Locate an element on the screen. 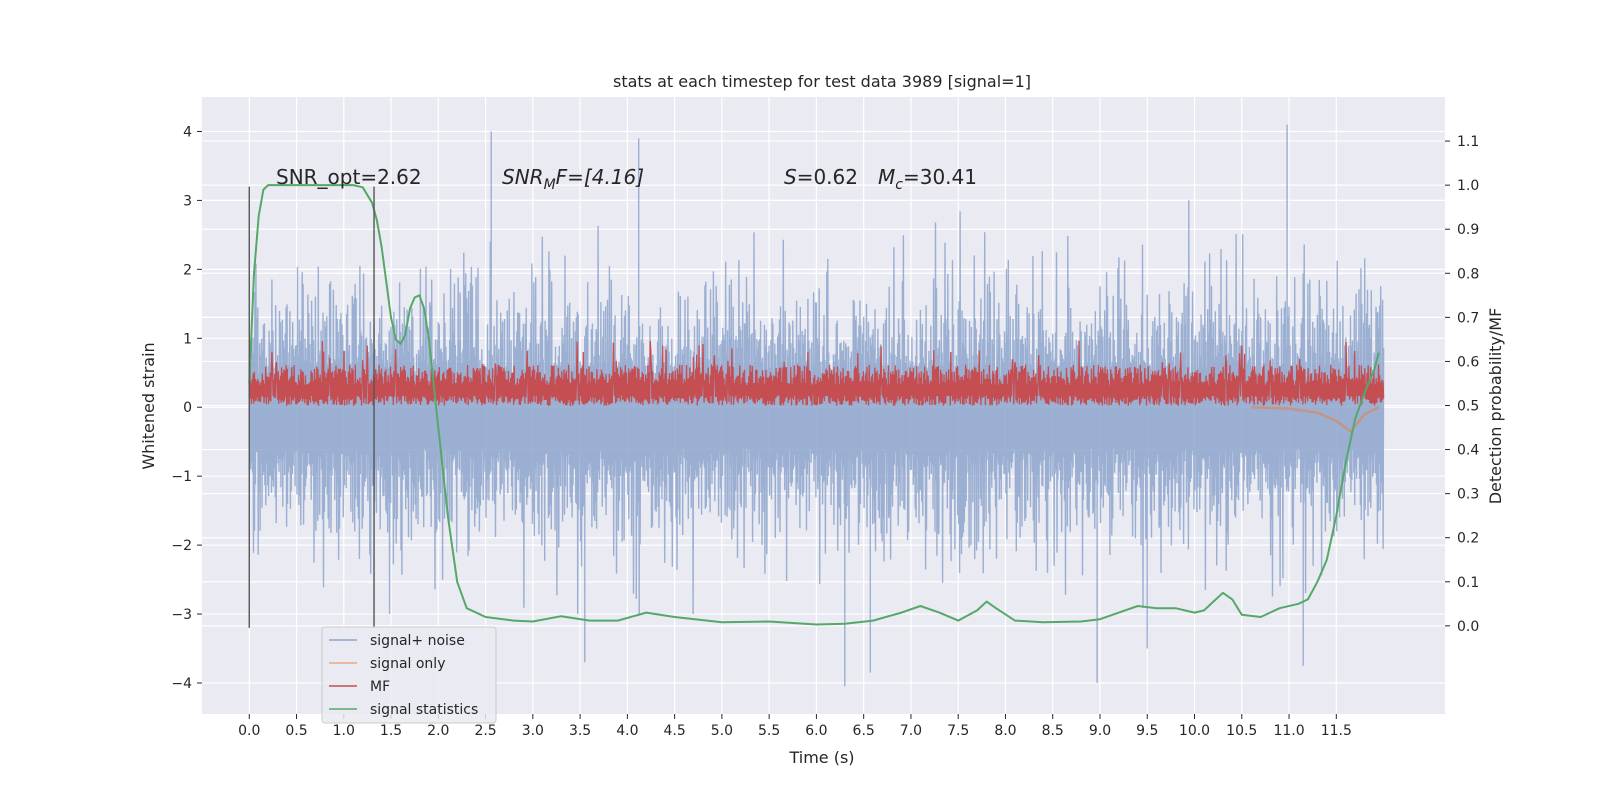  x-tick-label: 0.5 is located at coordinates (296, 731).